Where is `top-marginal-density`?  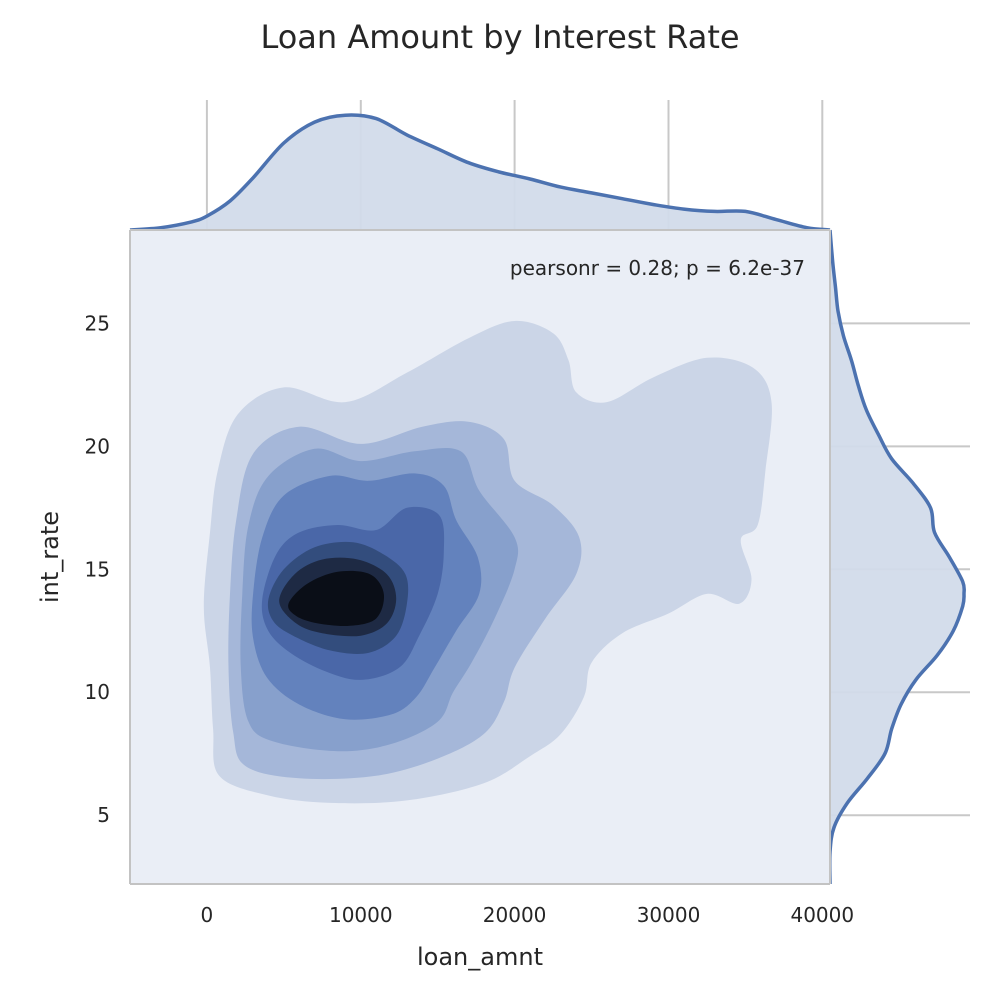
top-marginal-density is located at coordinates (480, 172).